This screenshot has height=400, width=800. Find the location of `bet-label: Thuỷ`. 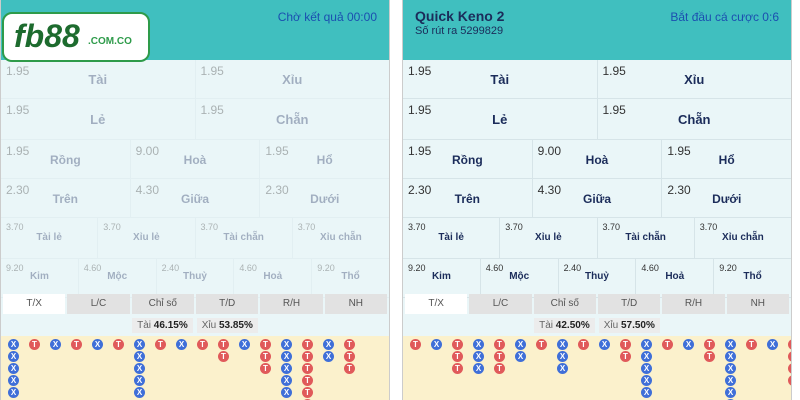

bet-label: Thuỷ is located at coordinates (597, 276).